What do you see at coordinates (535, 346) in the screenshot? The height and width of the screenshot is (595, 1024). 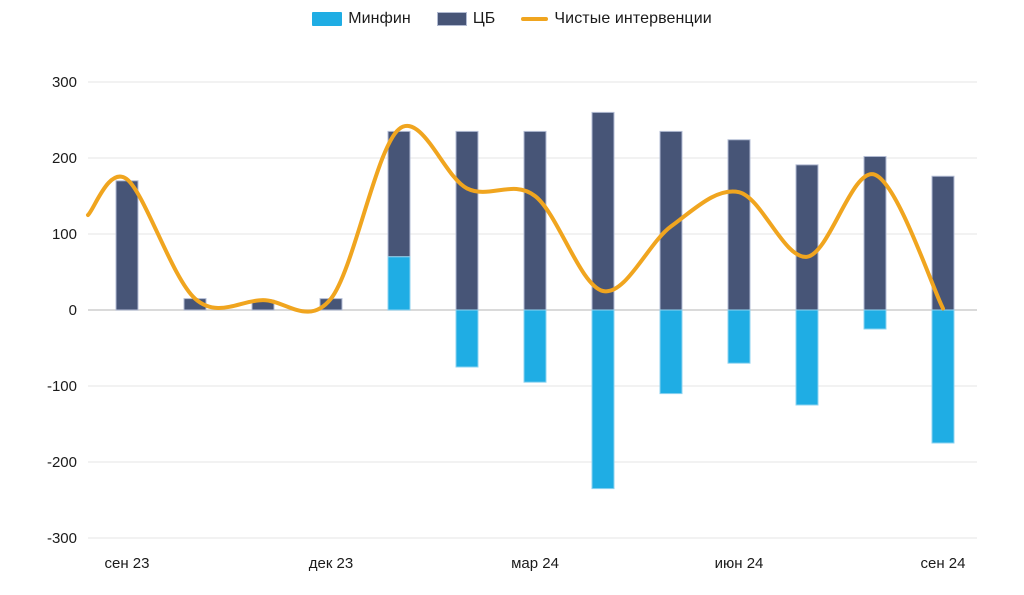 I see `bar-minfin-мар 24` at bounding box center [535, 346].